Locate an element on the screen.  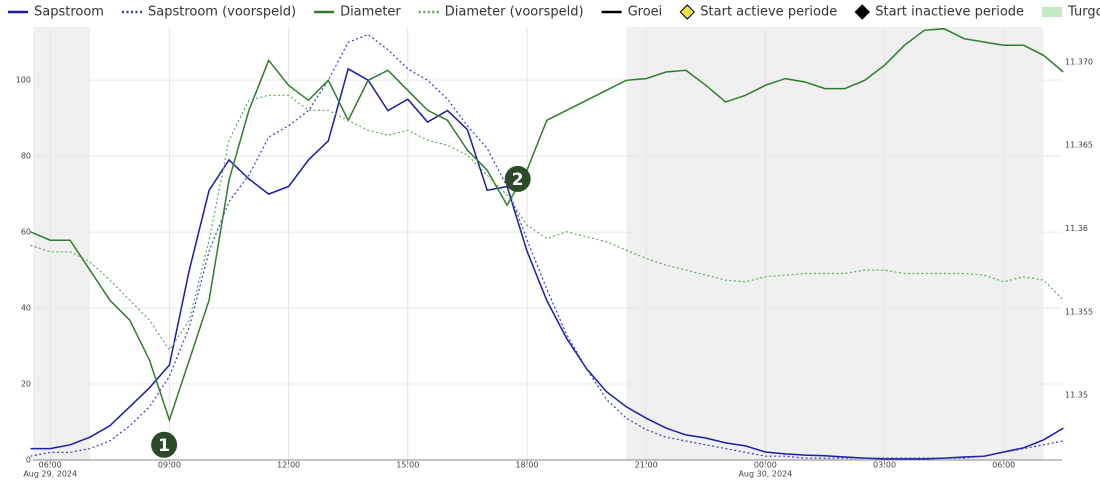
legend-label: Diameter (voorspeld) is located at coordinates (514, 12).